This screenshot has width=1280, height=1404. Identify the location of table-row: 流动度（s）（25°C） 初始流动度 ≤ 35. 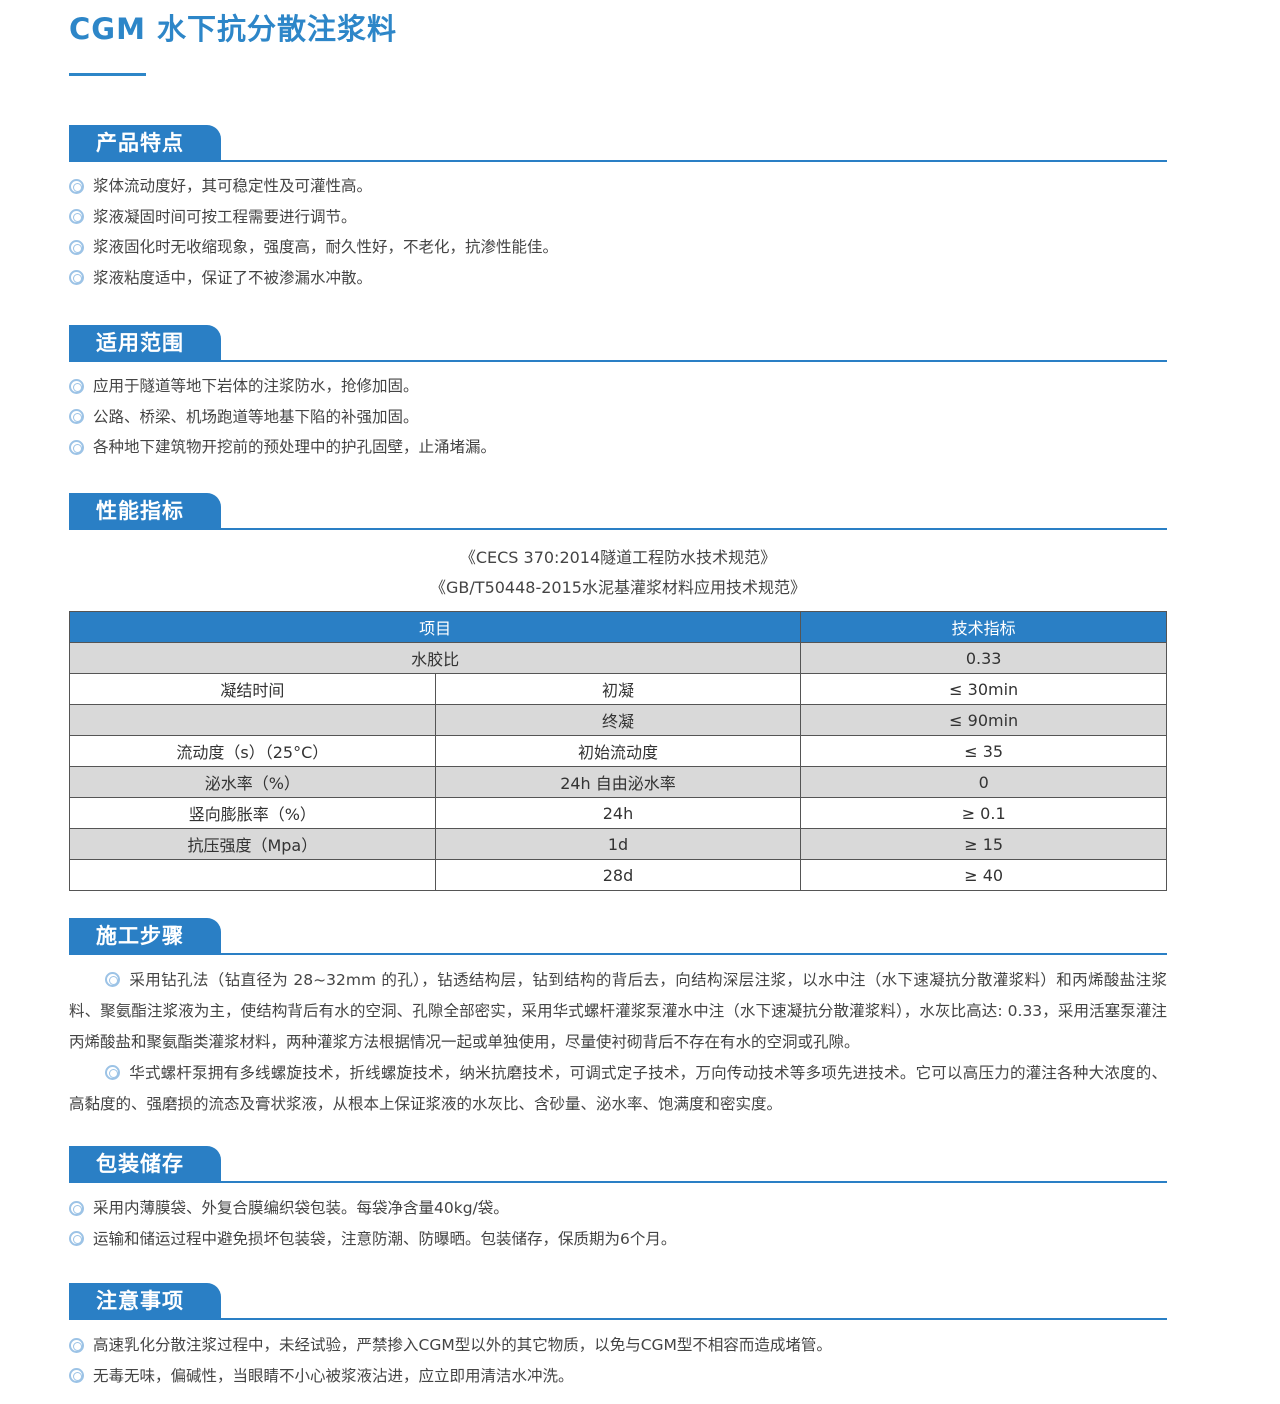
(618, 751).